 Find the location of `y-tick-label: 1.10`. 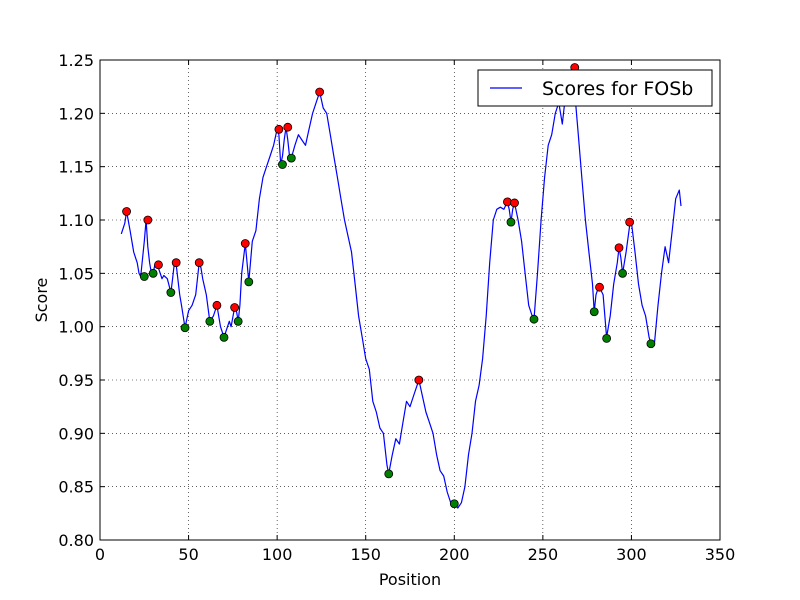

y-tick-label: 1.10 is located at coordinates (76, 220).